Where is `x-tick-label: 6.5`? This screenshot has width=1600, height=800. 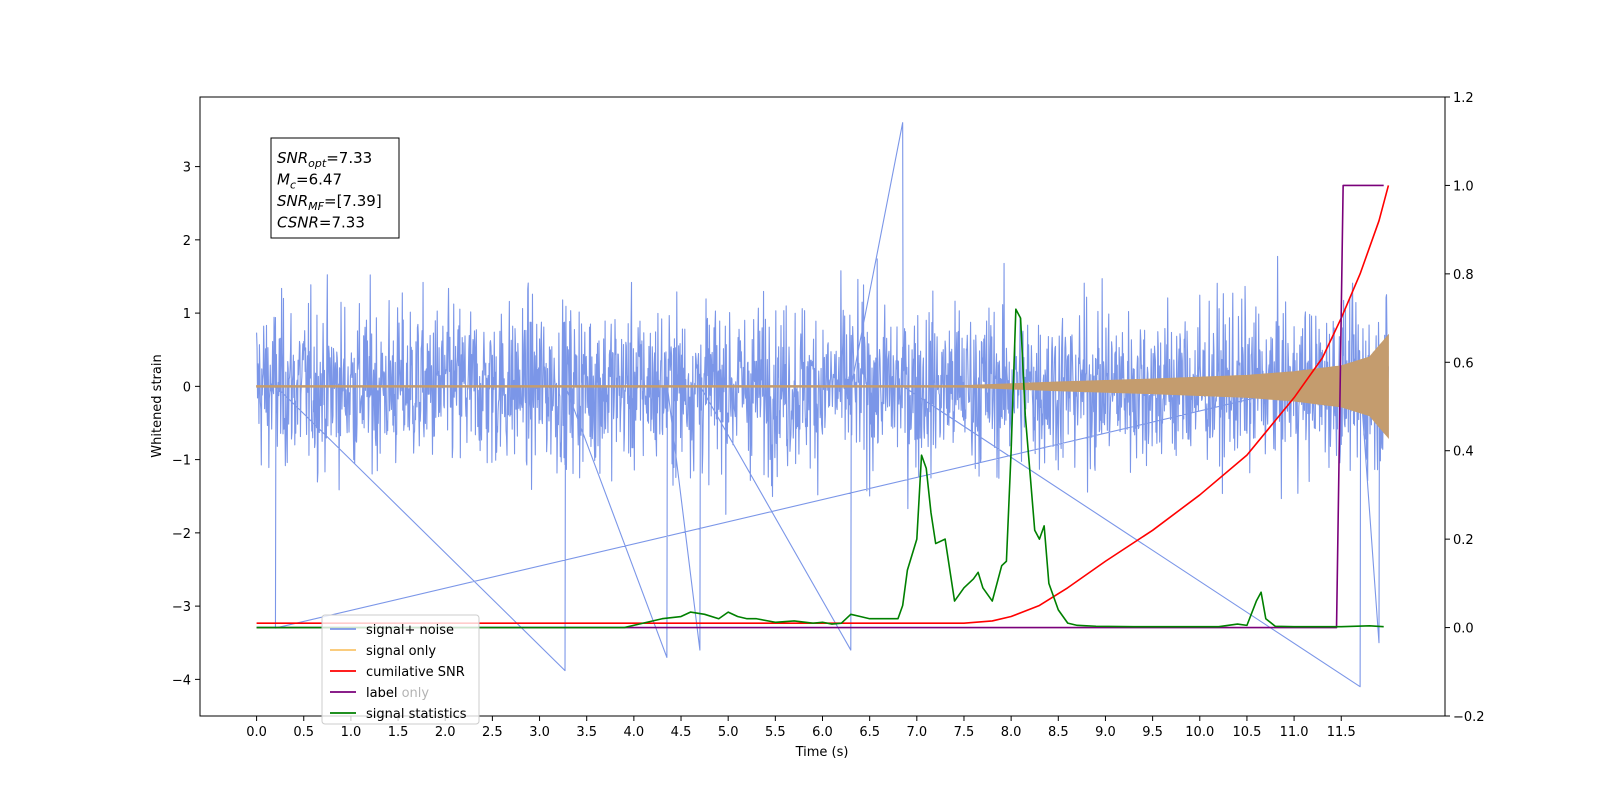 x-tick-label: 6.5 is located at coordinates (869, 732).